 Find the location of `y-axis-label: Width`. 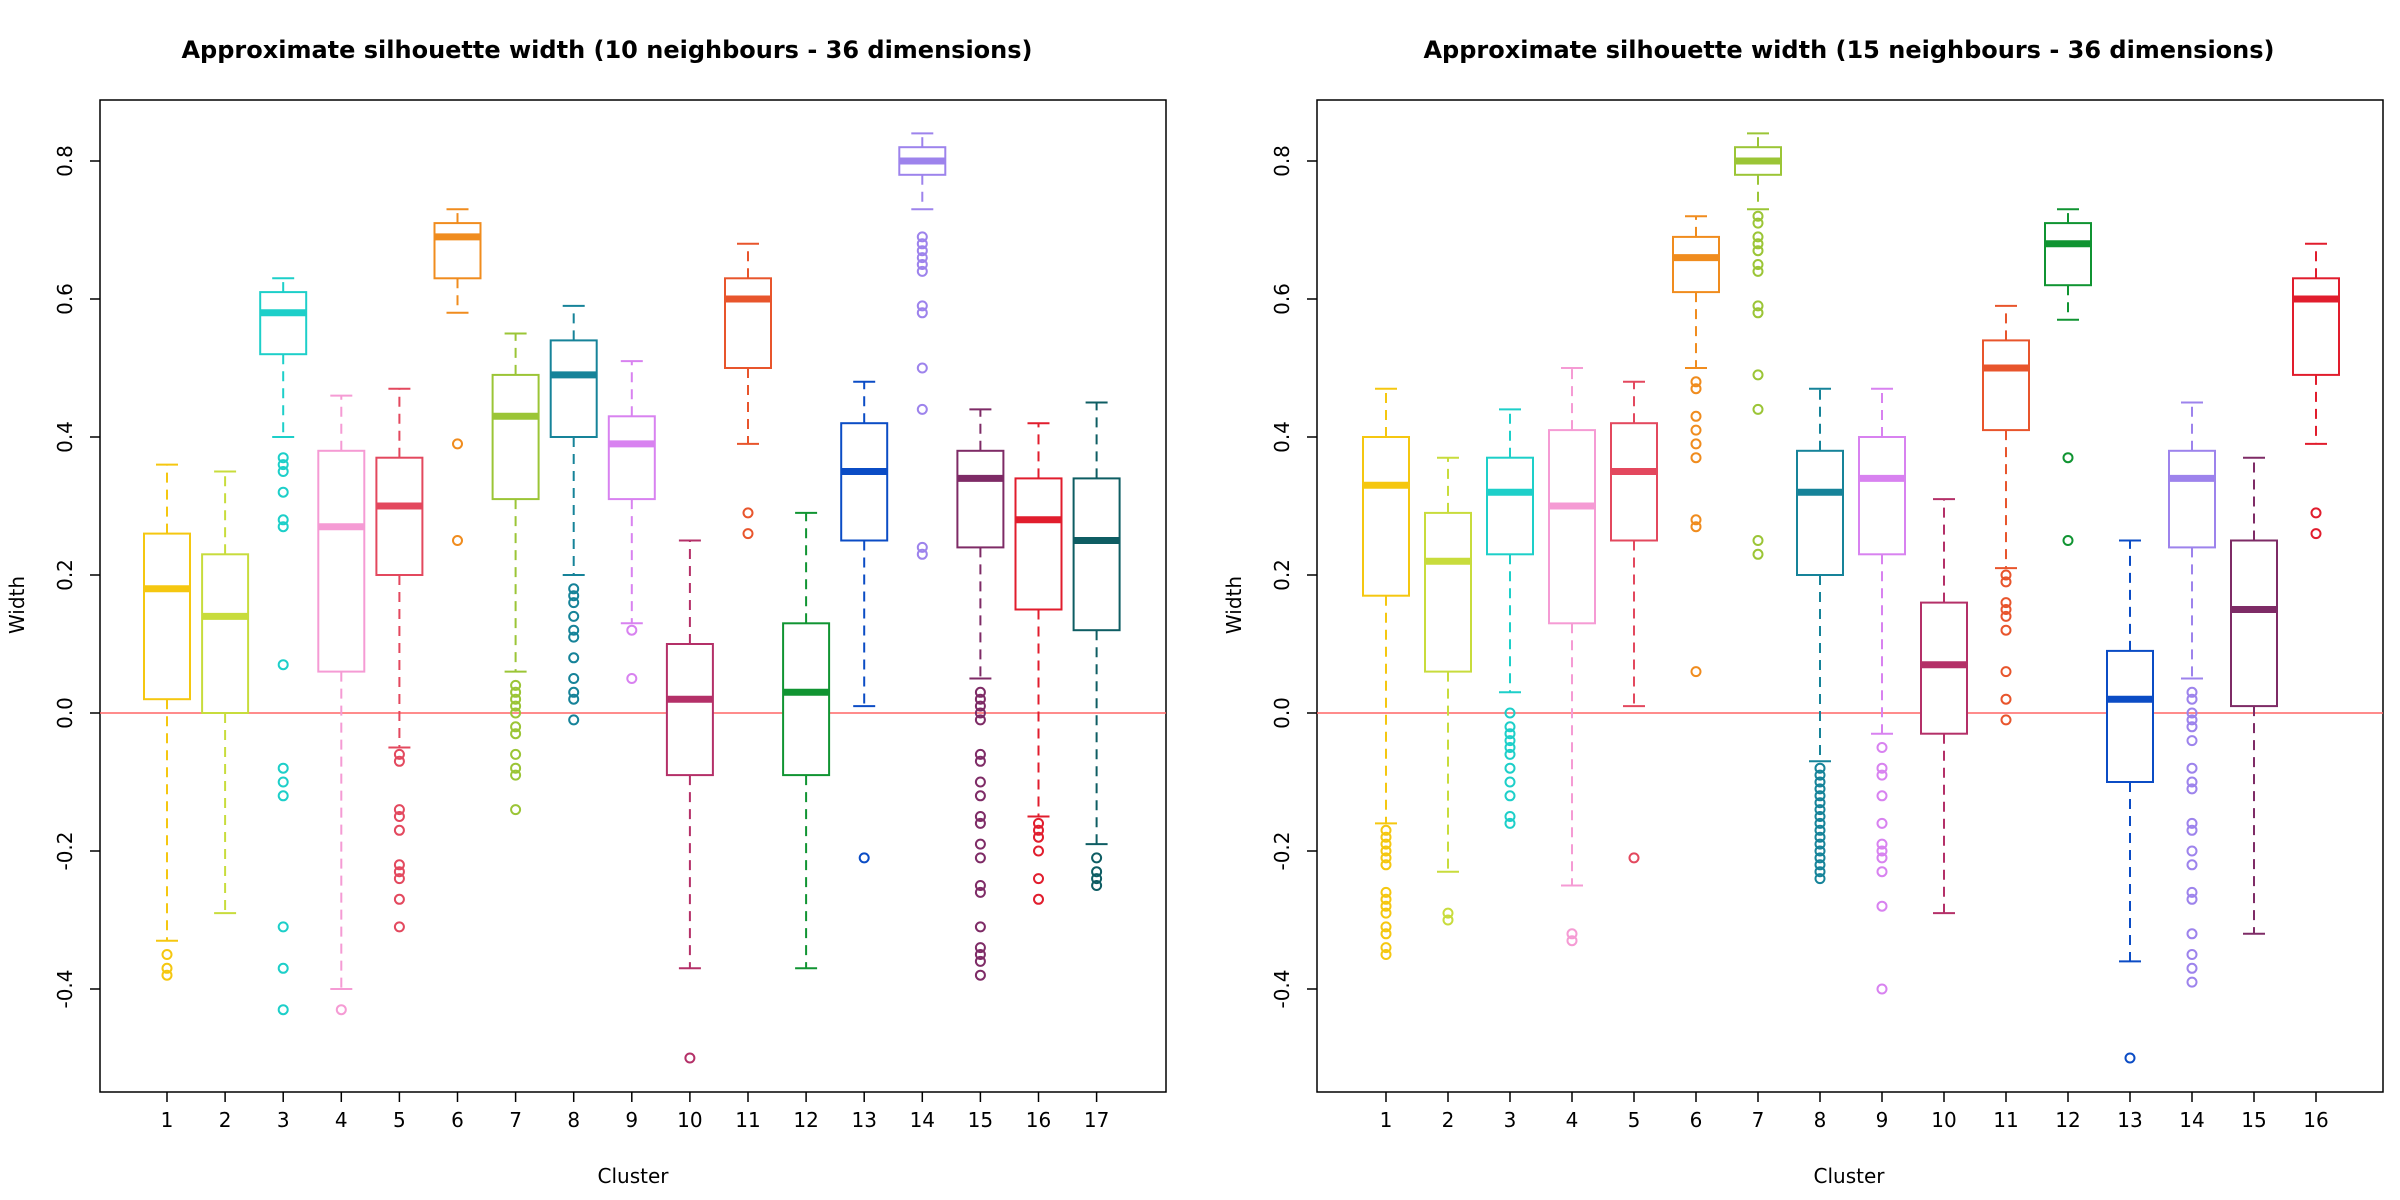

y-axis-label: Width is located at coordinates (17, 605).